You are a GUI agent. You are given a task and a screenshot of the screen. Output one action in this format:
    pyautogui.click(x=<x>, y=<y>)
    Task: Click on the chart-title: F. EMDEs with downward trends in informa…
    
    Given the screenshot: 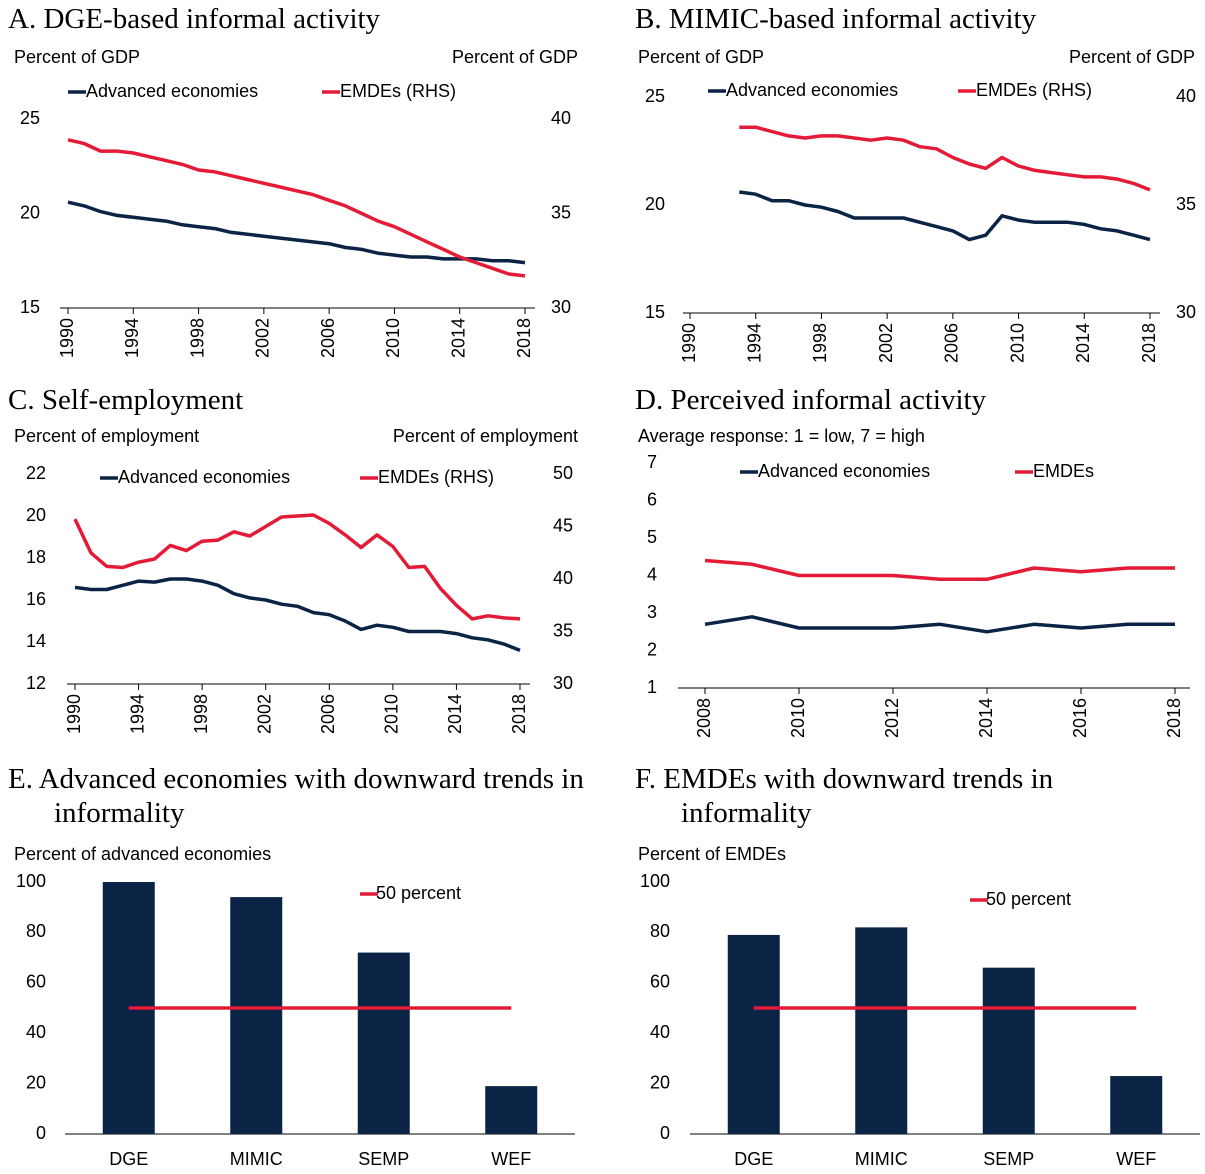 What is the action you would take?
    pyautogui.click(x=844, y=796)
    